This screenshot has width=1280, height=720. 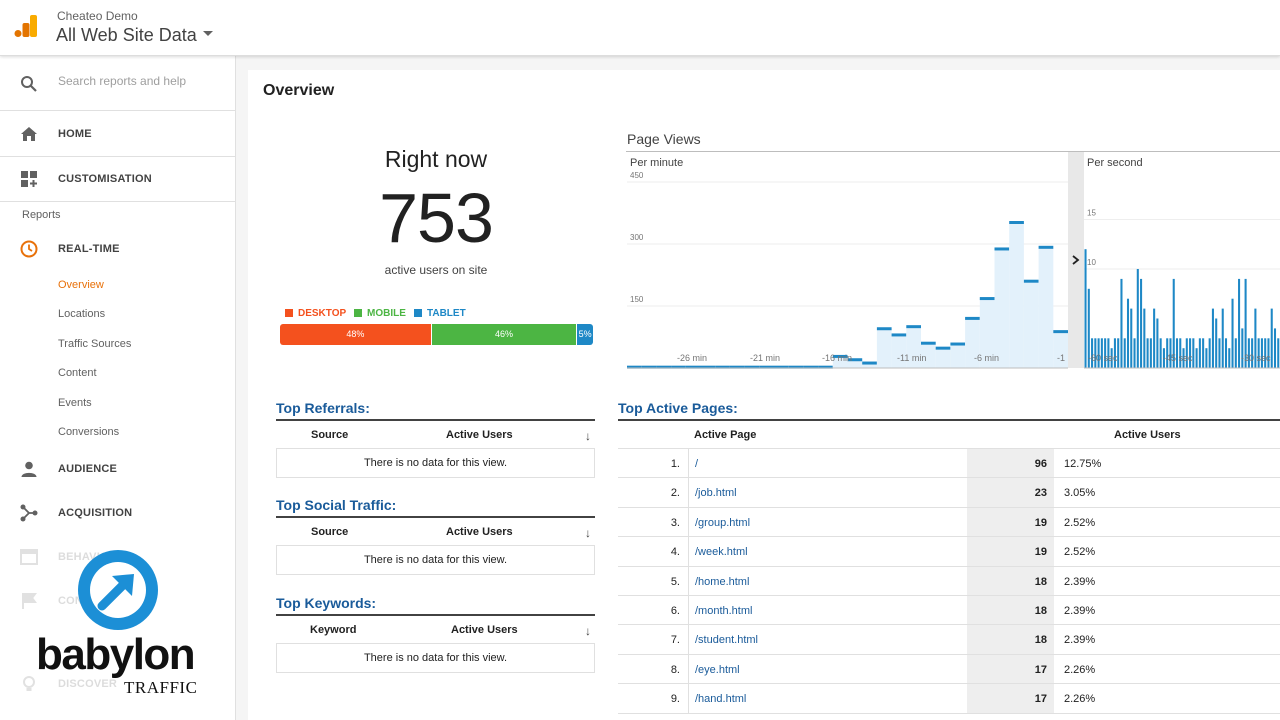 I want to click on table-row: 3. /group.html 19 2.52%, so click(x=949, y=522).